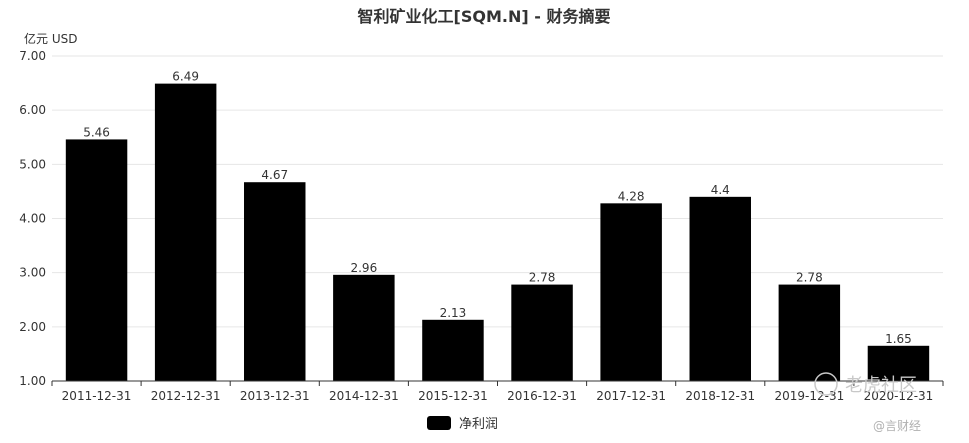  What do you see at coordinates (32, 381) in the screenshot?
I see `y-tick-label: 1.00` at bounding box center [32, 381].